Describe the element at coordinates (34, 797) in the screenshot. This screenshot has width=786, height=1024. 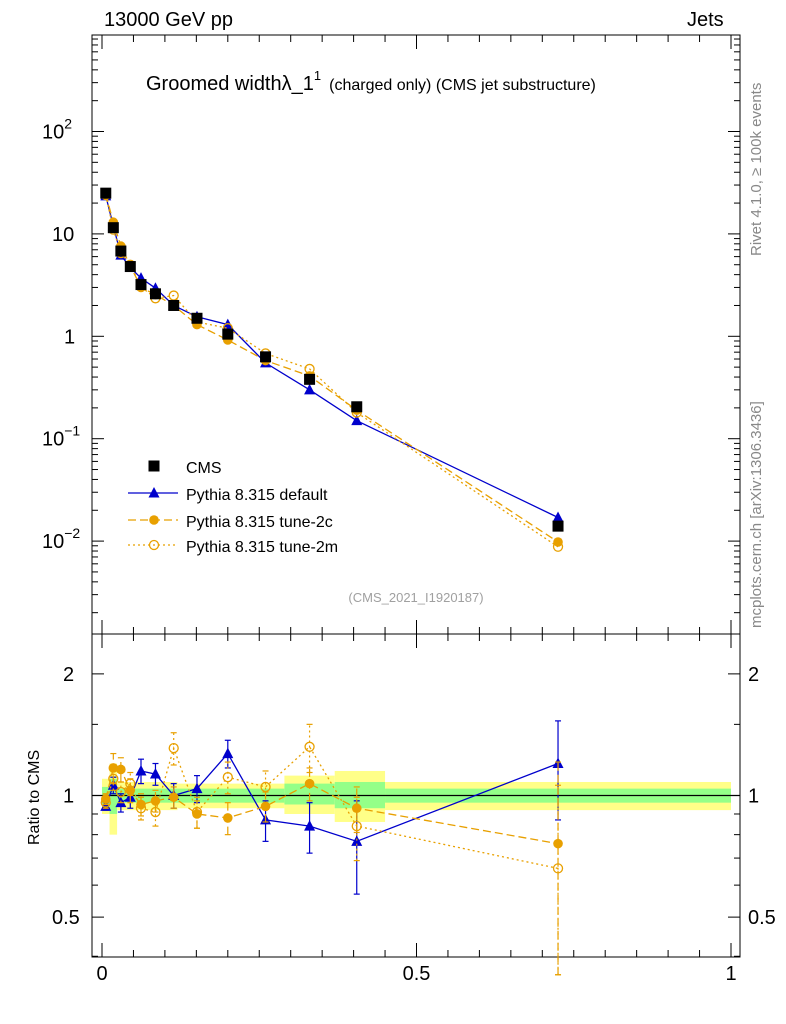
I see `ratio-axis-label: Ratio to CMS` at that location.